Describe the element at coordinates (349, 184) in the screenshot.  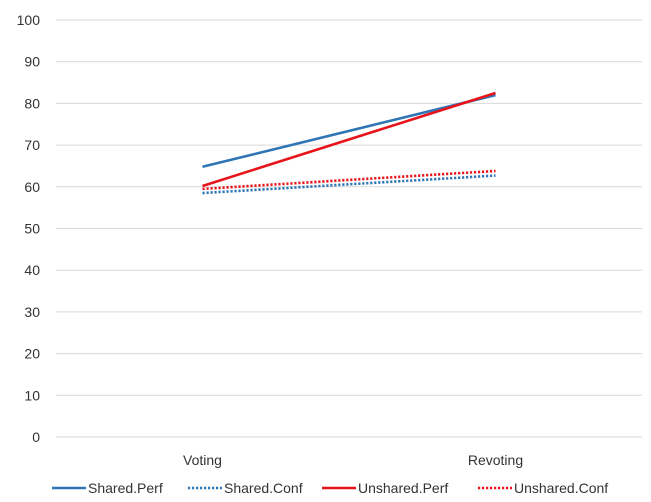
I see `series-line-shared-conf` at that location.